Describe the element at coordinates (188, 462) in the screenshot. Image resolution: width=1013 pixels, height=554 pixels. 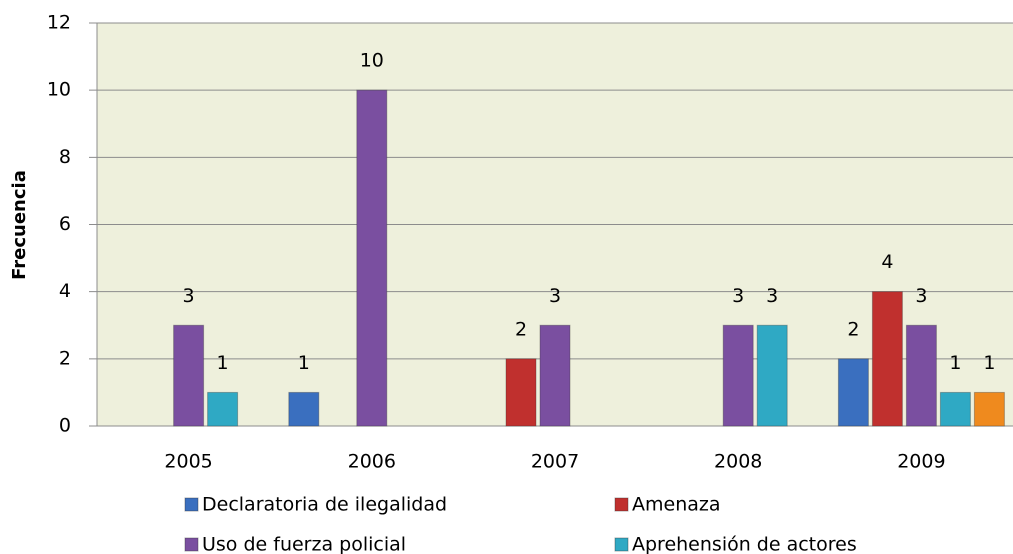
I see `x-tick-label: 2005` at that location.